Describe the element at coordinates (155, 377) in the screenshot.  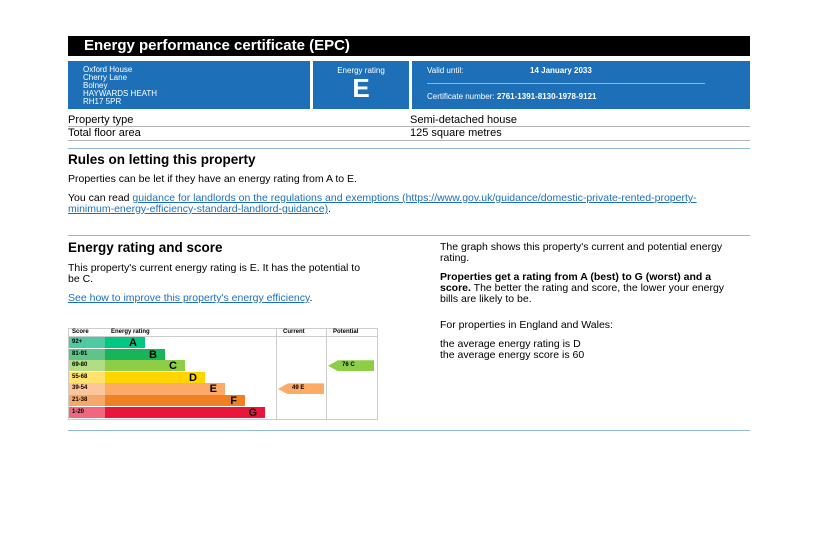
I see `rating-bar-d: D` at that location.